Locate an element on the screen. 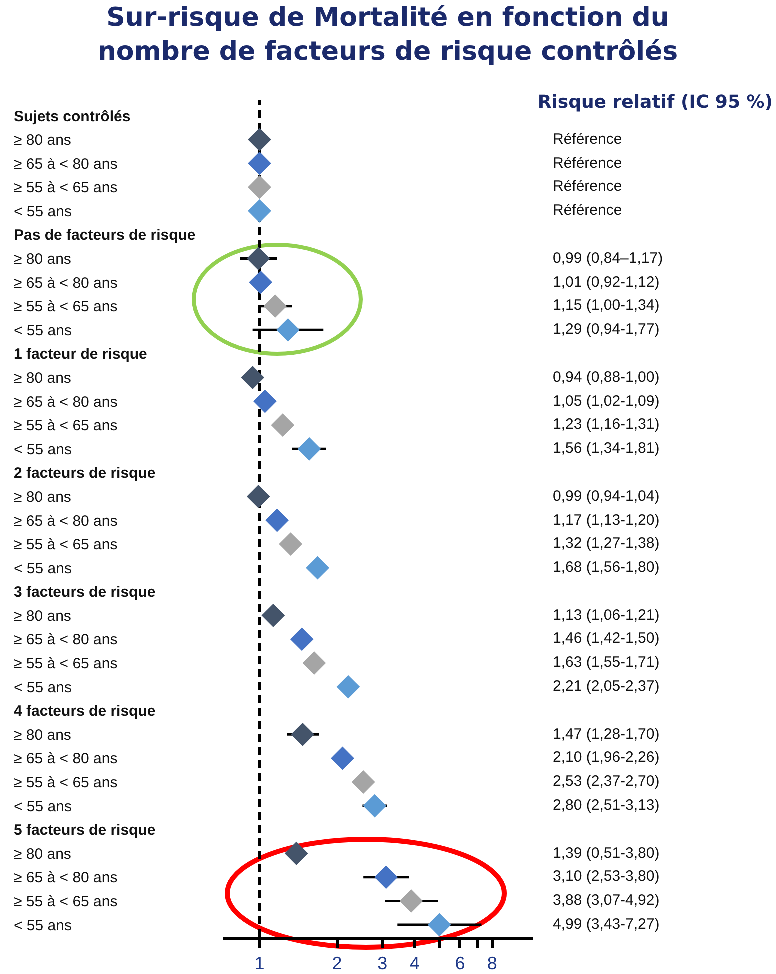 The image size is (776, 974). text: 4,99 (3,43-7,27) is located at coordinates (606, 925).